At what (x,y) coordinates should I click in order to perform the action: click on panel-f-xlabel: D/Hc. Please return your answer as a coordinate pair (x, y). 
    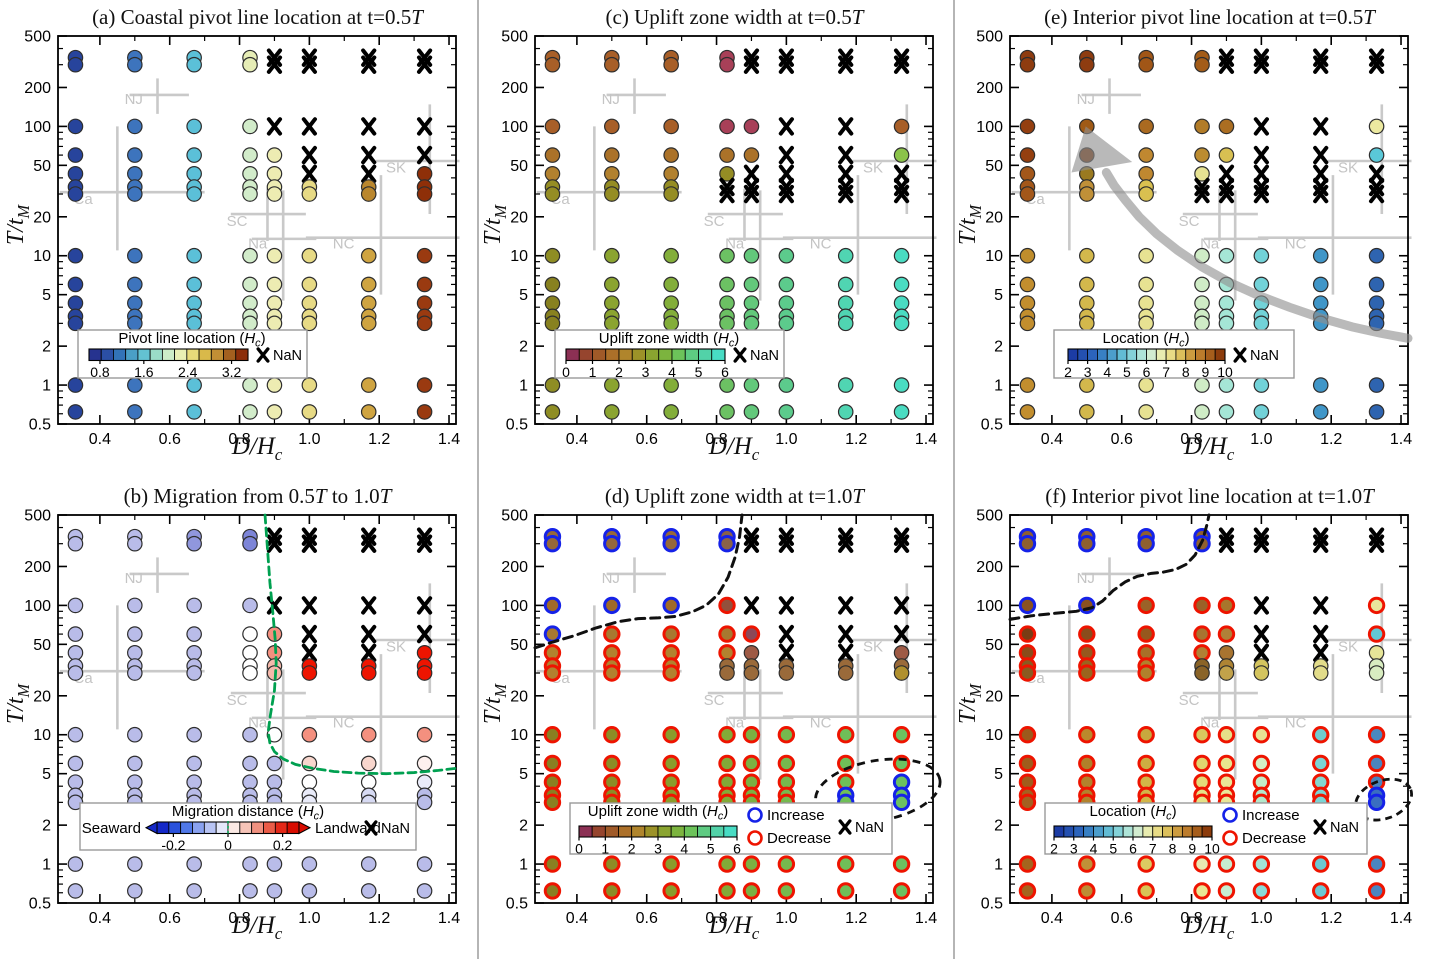
    Looking at the image, I should click on (1209, 927).